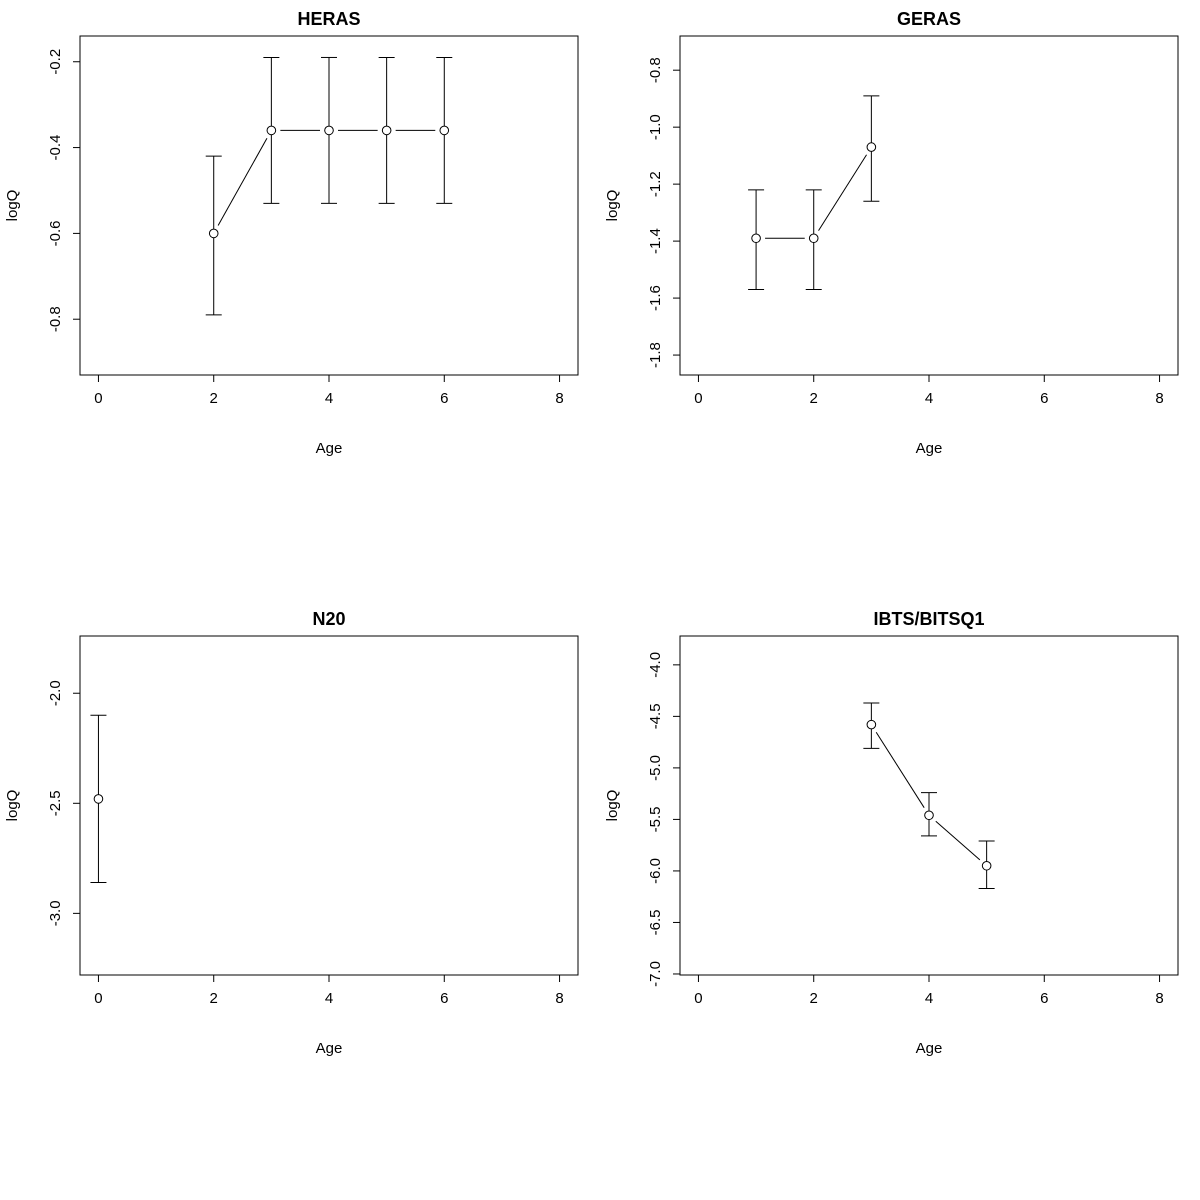 Image resolution: width=1200 pixels, height=1200 pixels. Describe the element at coordinates (55, 148) in the screenshot. I see `y-tick-label: -0.4` at that location.